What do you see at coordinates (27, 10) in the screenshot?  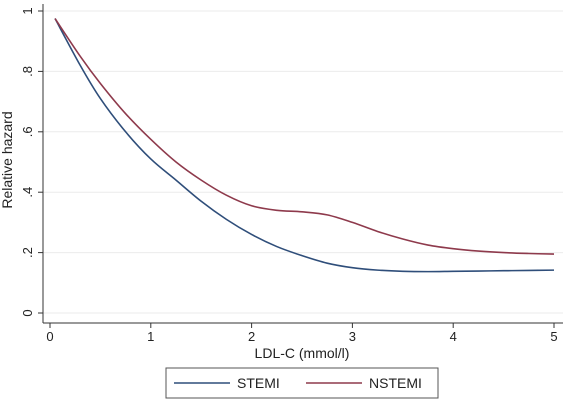 I see `y-tick-label: 1` at bounding box center [27, 10].